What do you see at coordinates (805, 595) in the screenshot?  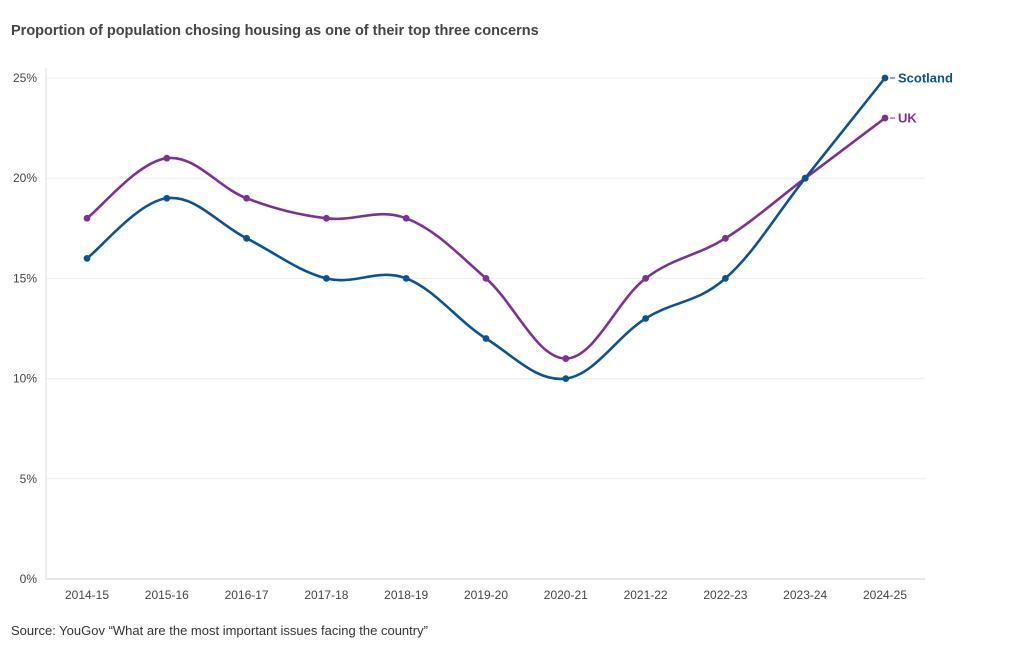 I see `x-tick-label: 2023-24` at bounding box center [805, 595].